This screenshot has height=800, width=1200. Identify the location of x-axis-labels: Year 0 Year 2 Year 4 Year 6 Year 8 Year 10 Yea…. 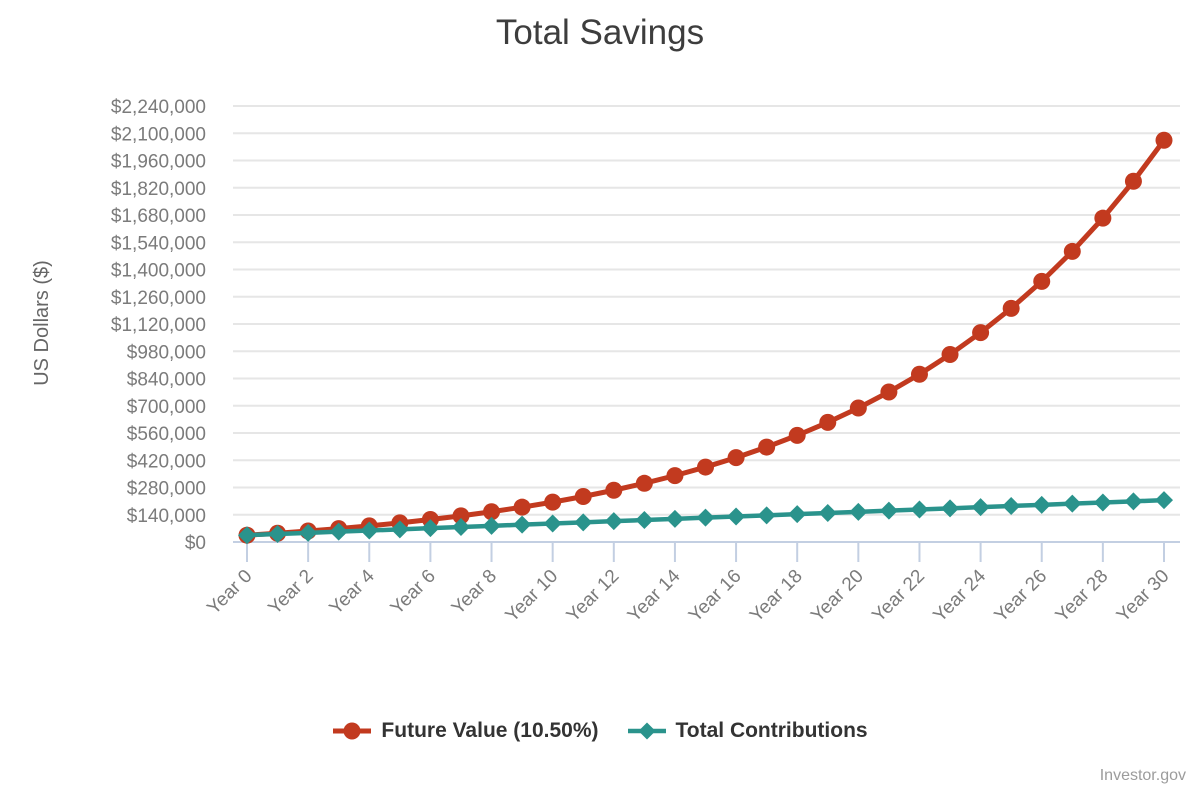
(688, 595).